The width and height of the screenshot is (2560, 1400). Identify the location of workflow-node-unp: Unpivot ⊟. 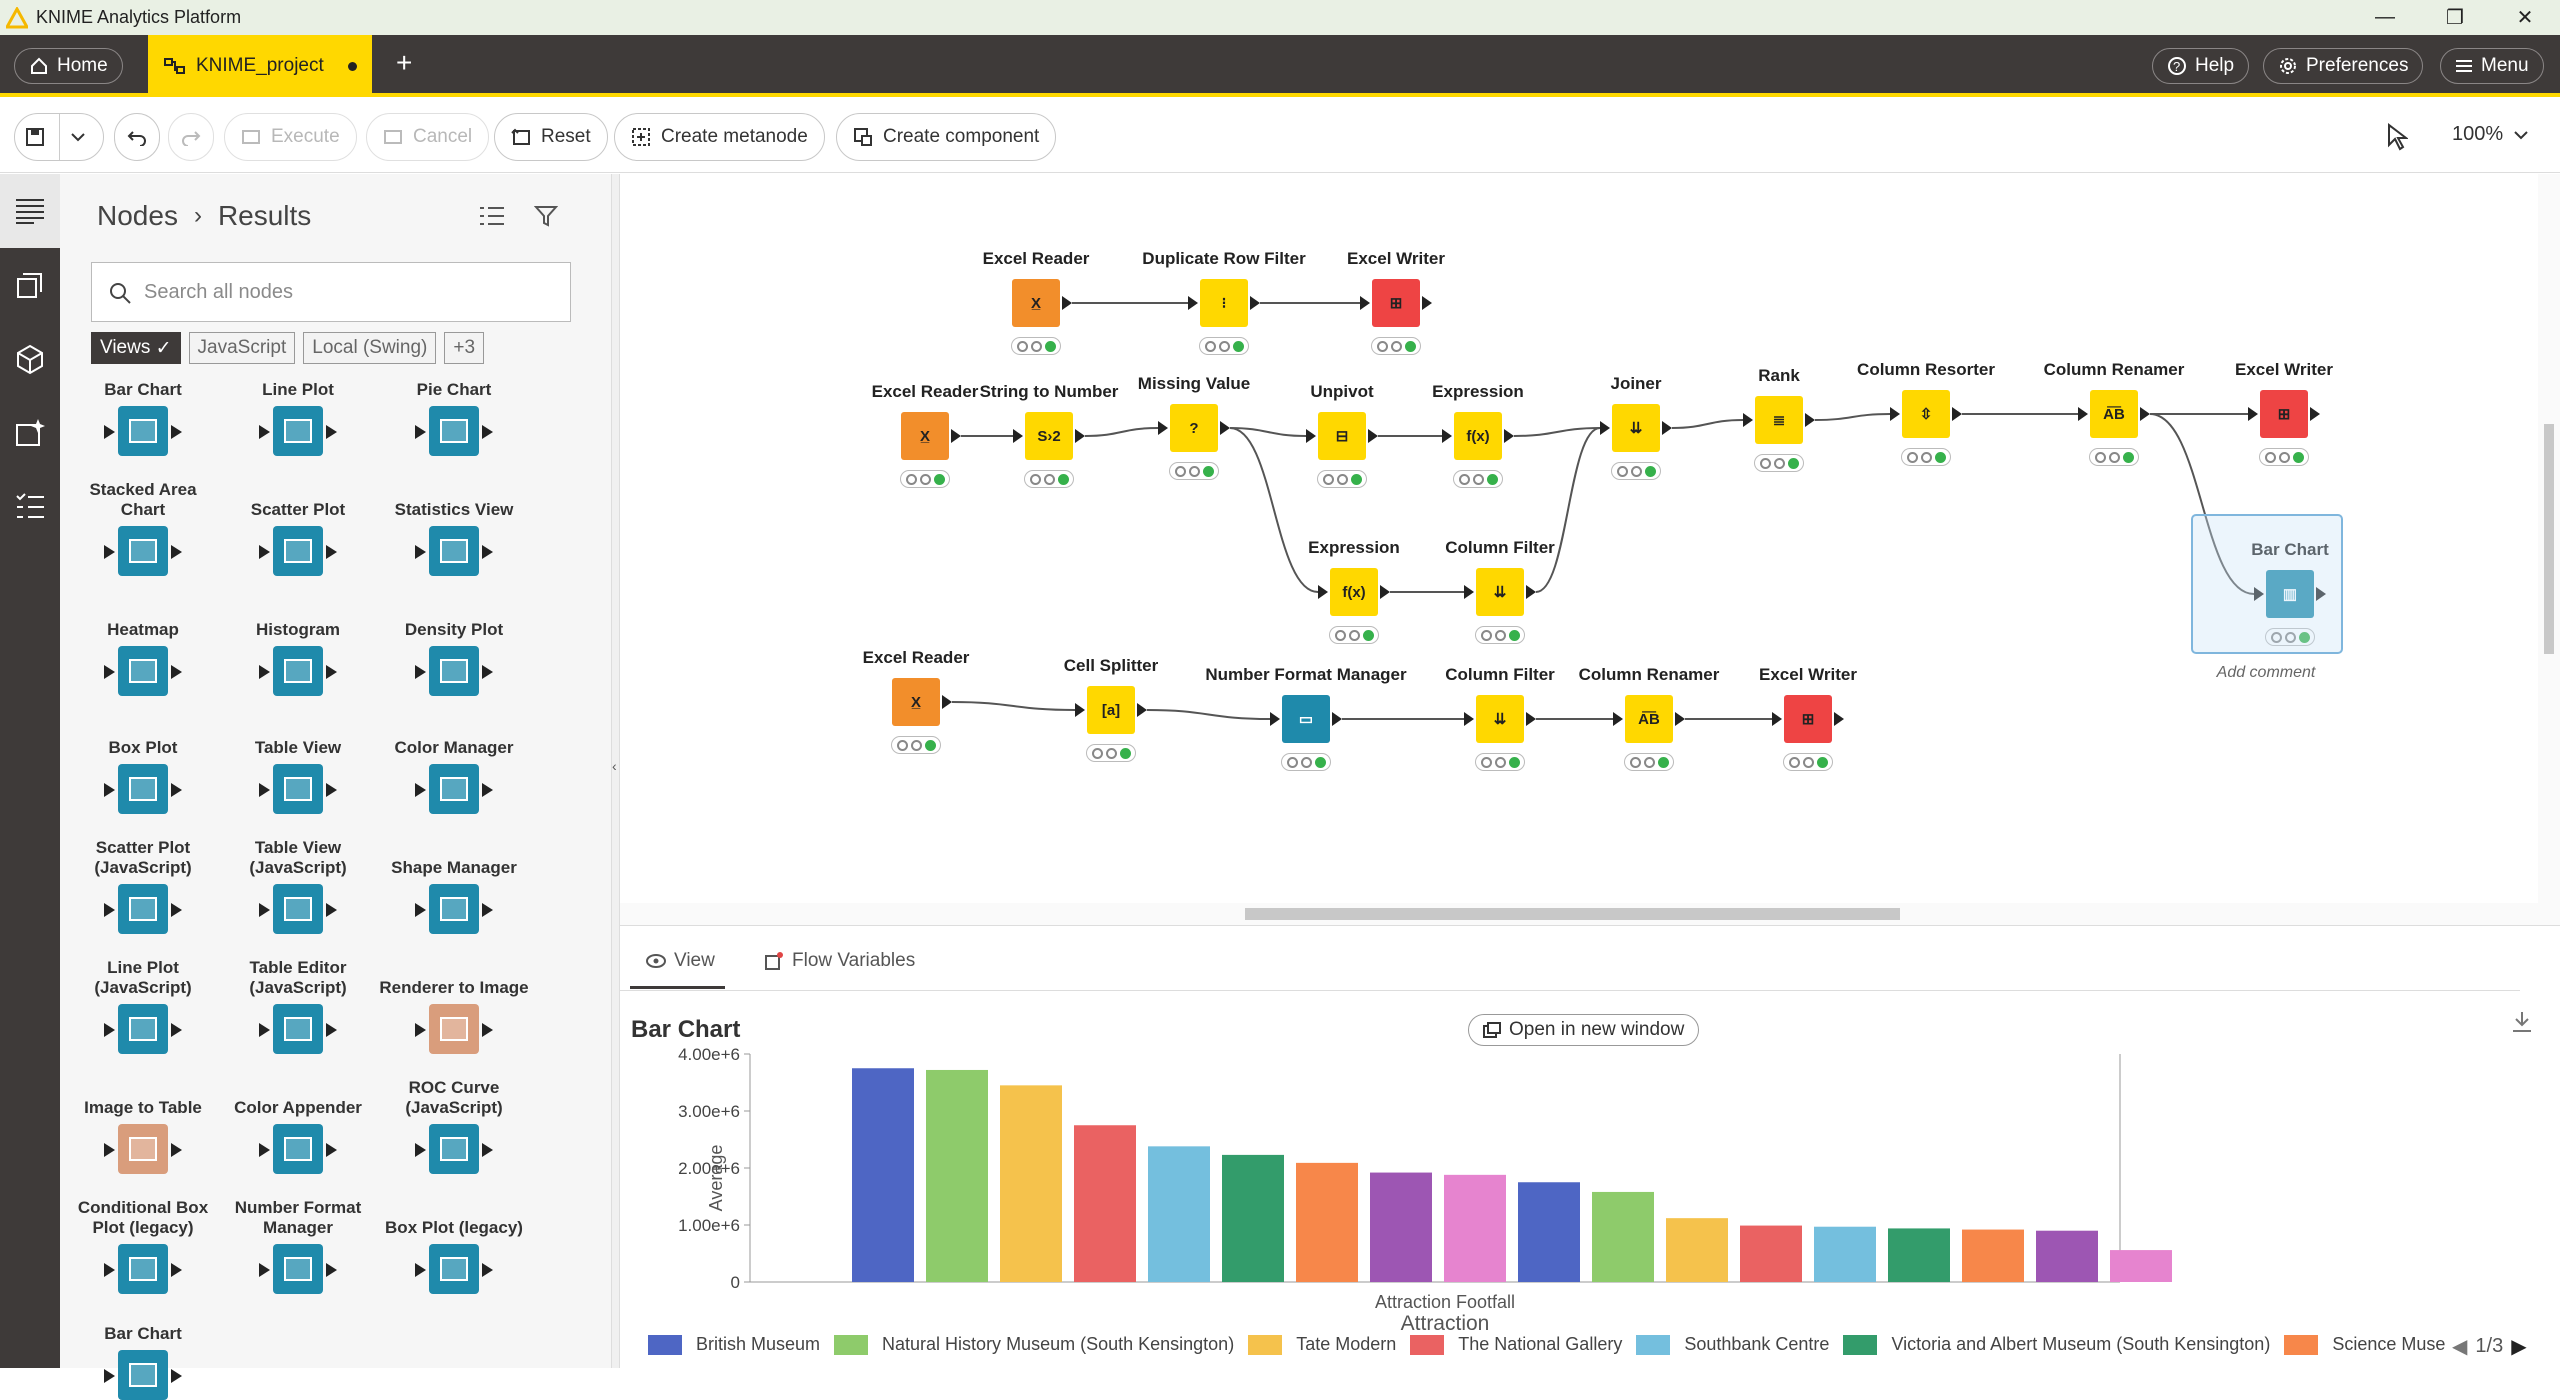
(1342, 437).